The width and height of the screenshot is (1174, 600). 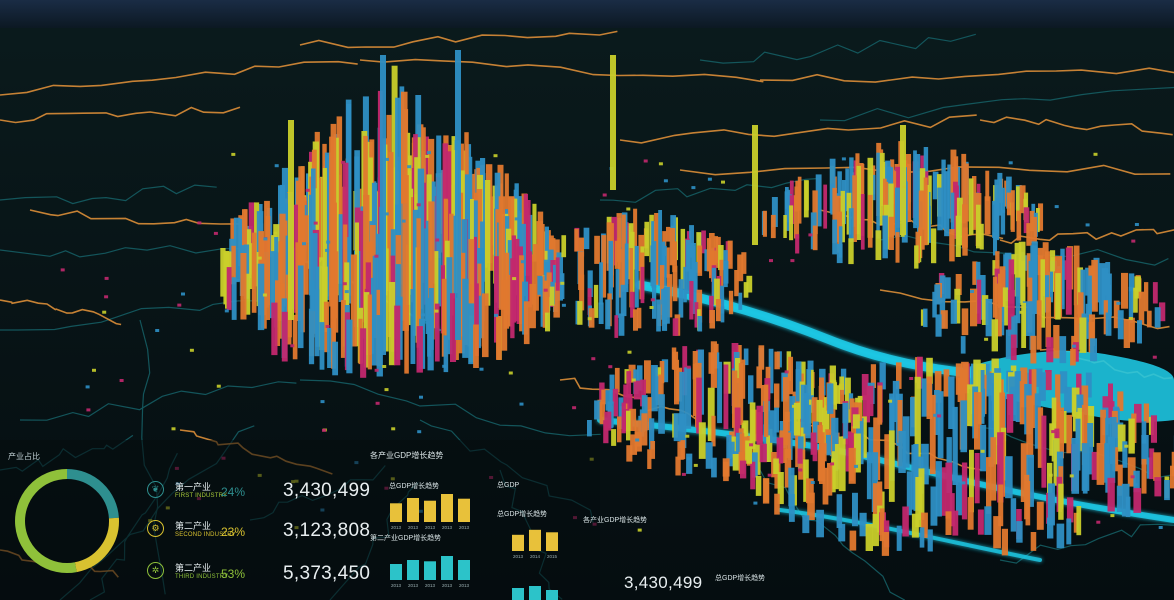 I want to click on mini-bar-label: 2015, so click(x=552, y=556).